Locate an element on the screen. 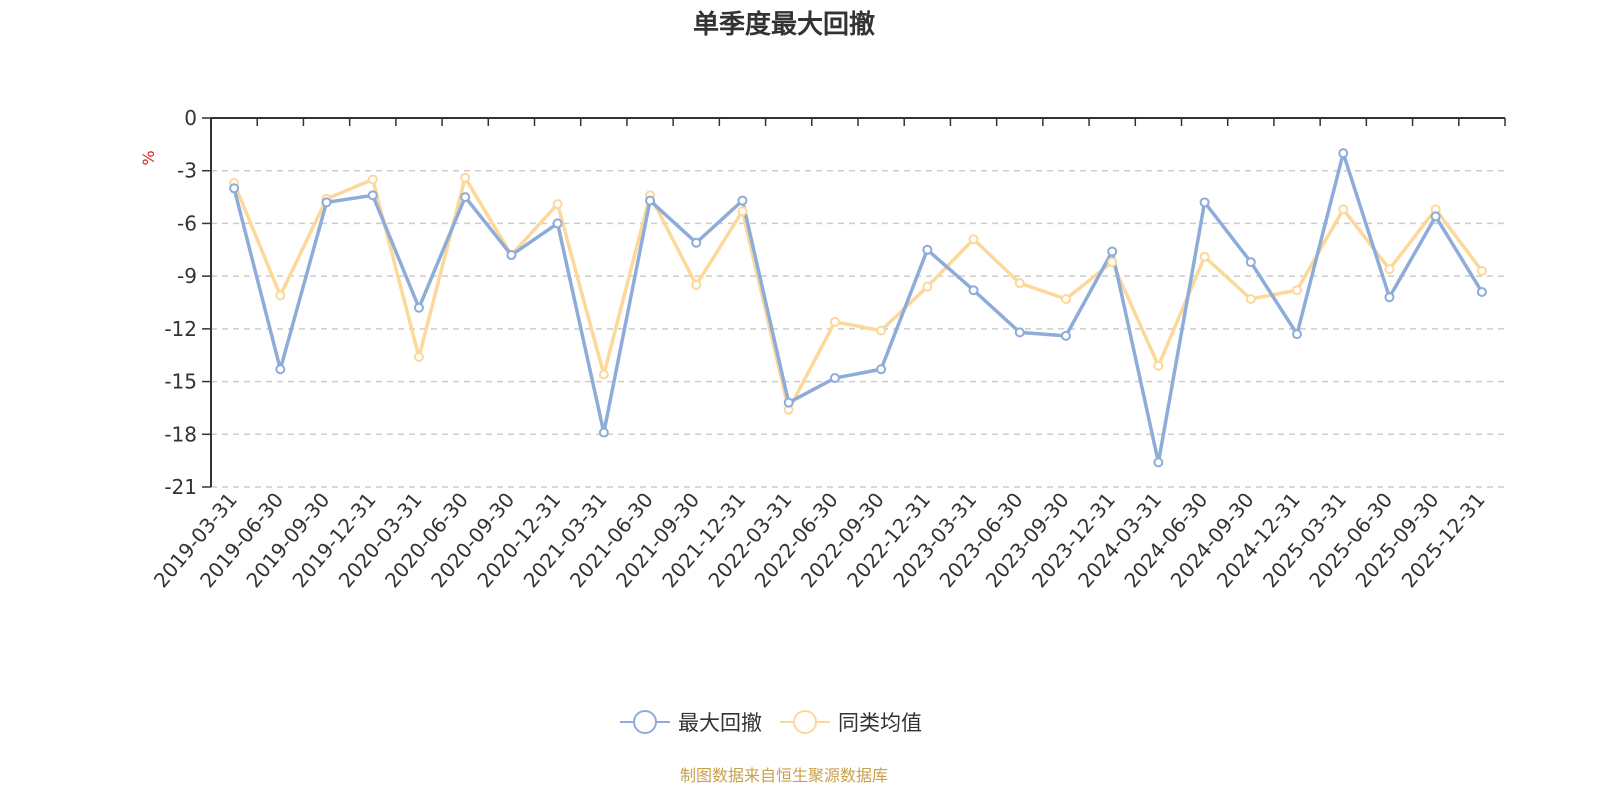 The image size is (1600, 800). y-tick-label: -12 is located at coordinates (180, 329).